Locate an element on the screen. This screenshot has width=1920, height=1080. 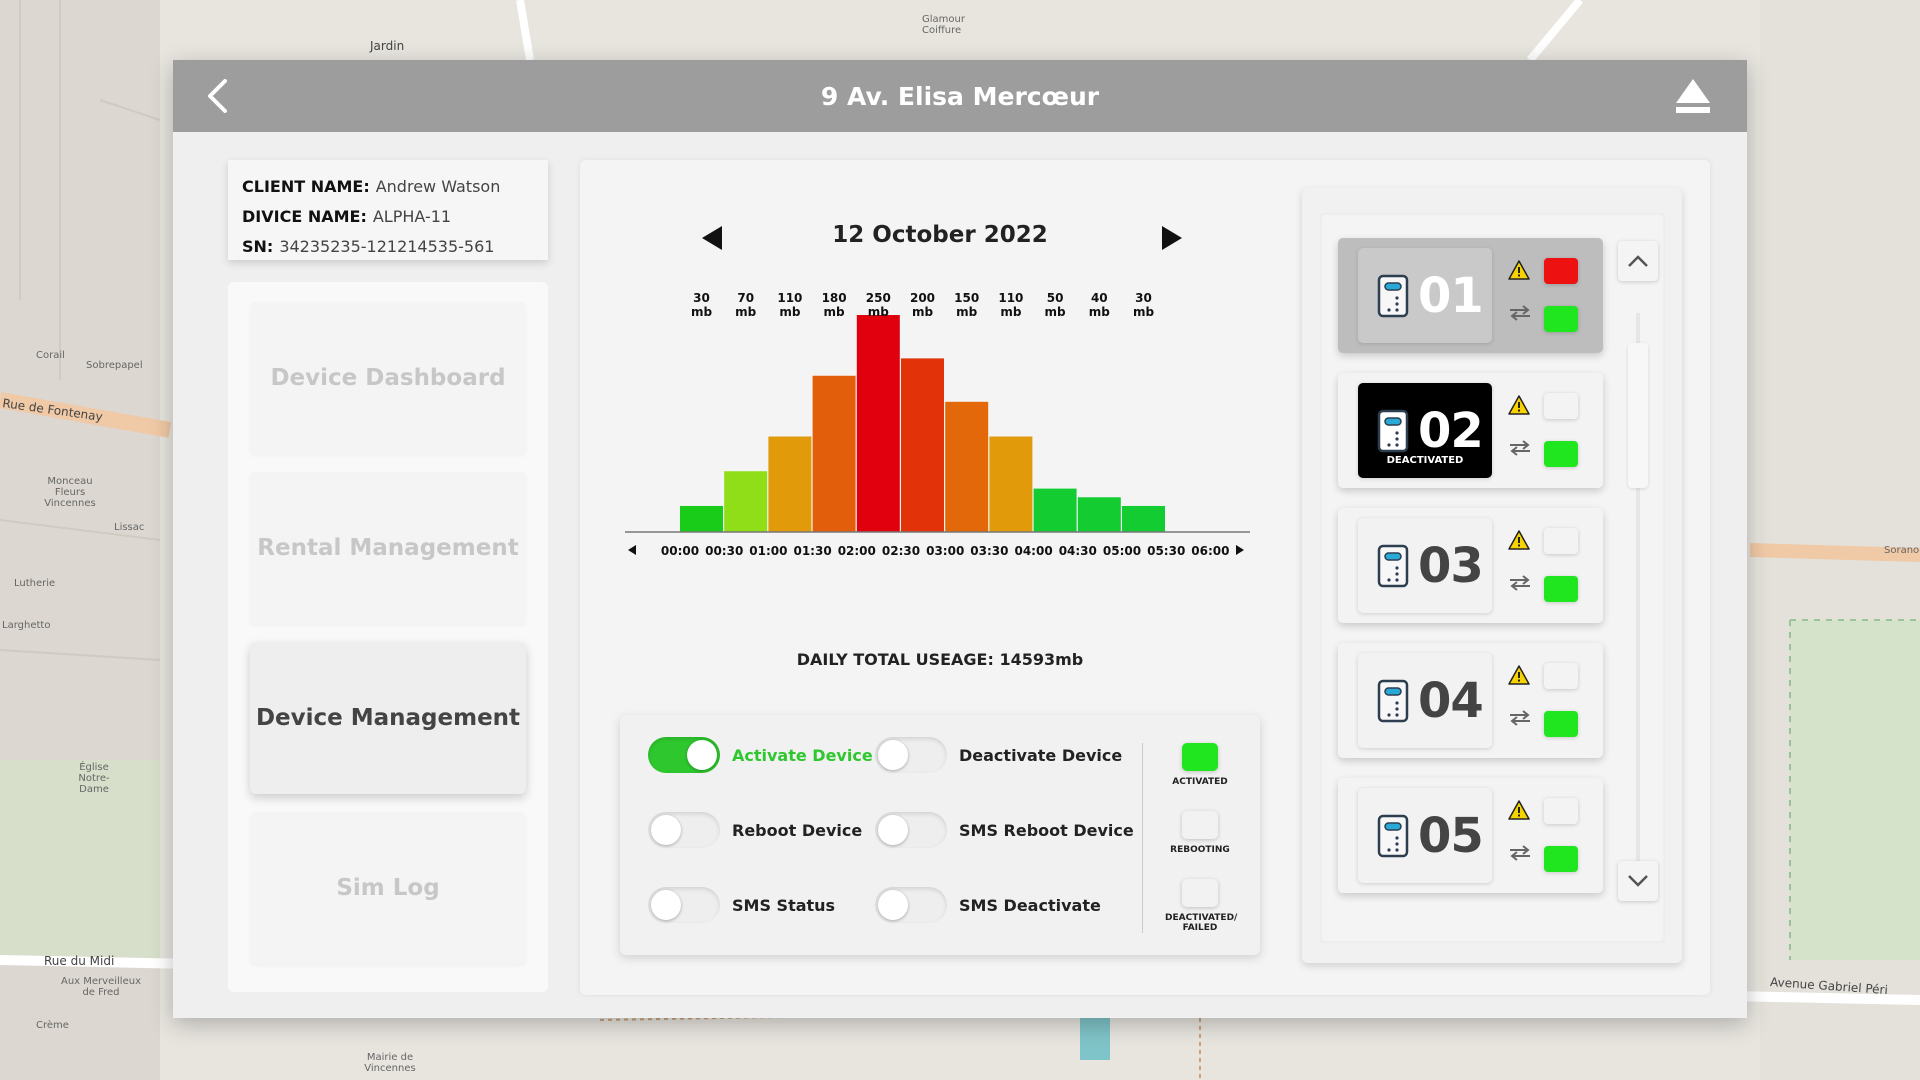
scroll-down-button is located at coordinates (1638, 881).